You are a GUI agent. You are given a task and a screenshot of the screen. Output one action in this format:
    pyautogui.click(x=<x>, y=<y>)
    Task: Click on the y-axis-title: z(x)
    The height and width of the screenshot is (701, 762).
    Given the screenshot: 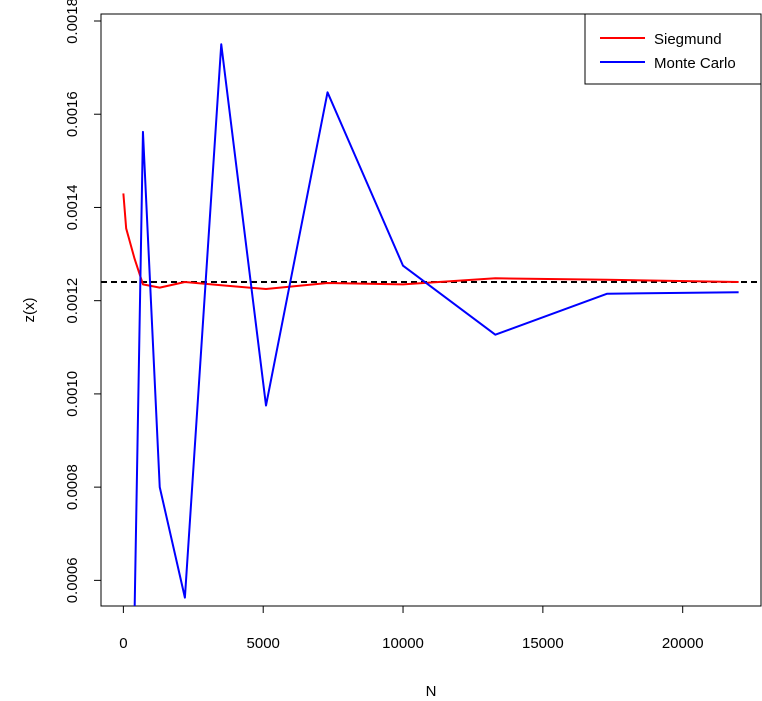 What is the action you would take?
    pyautogui.click(x=29, y=310)
    